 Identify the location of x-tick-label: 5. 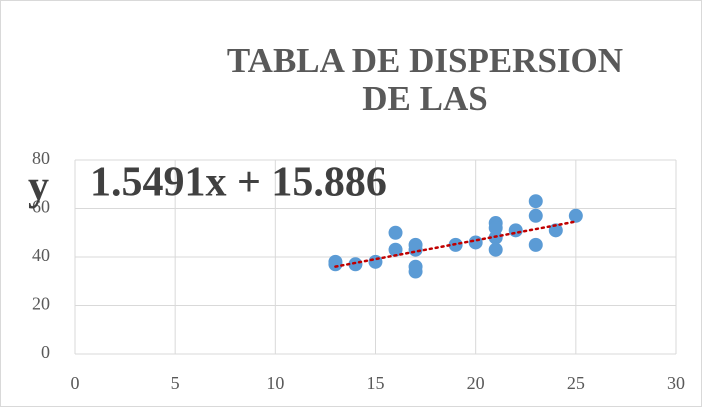
(175, 383).